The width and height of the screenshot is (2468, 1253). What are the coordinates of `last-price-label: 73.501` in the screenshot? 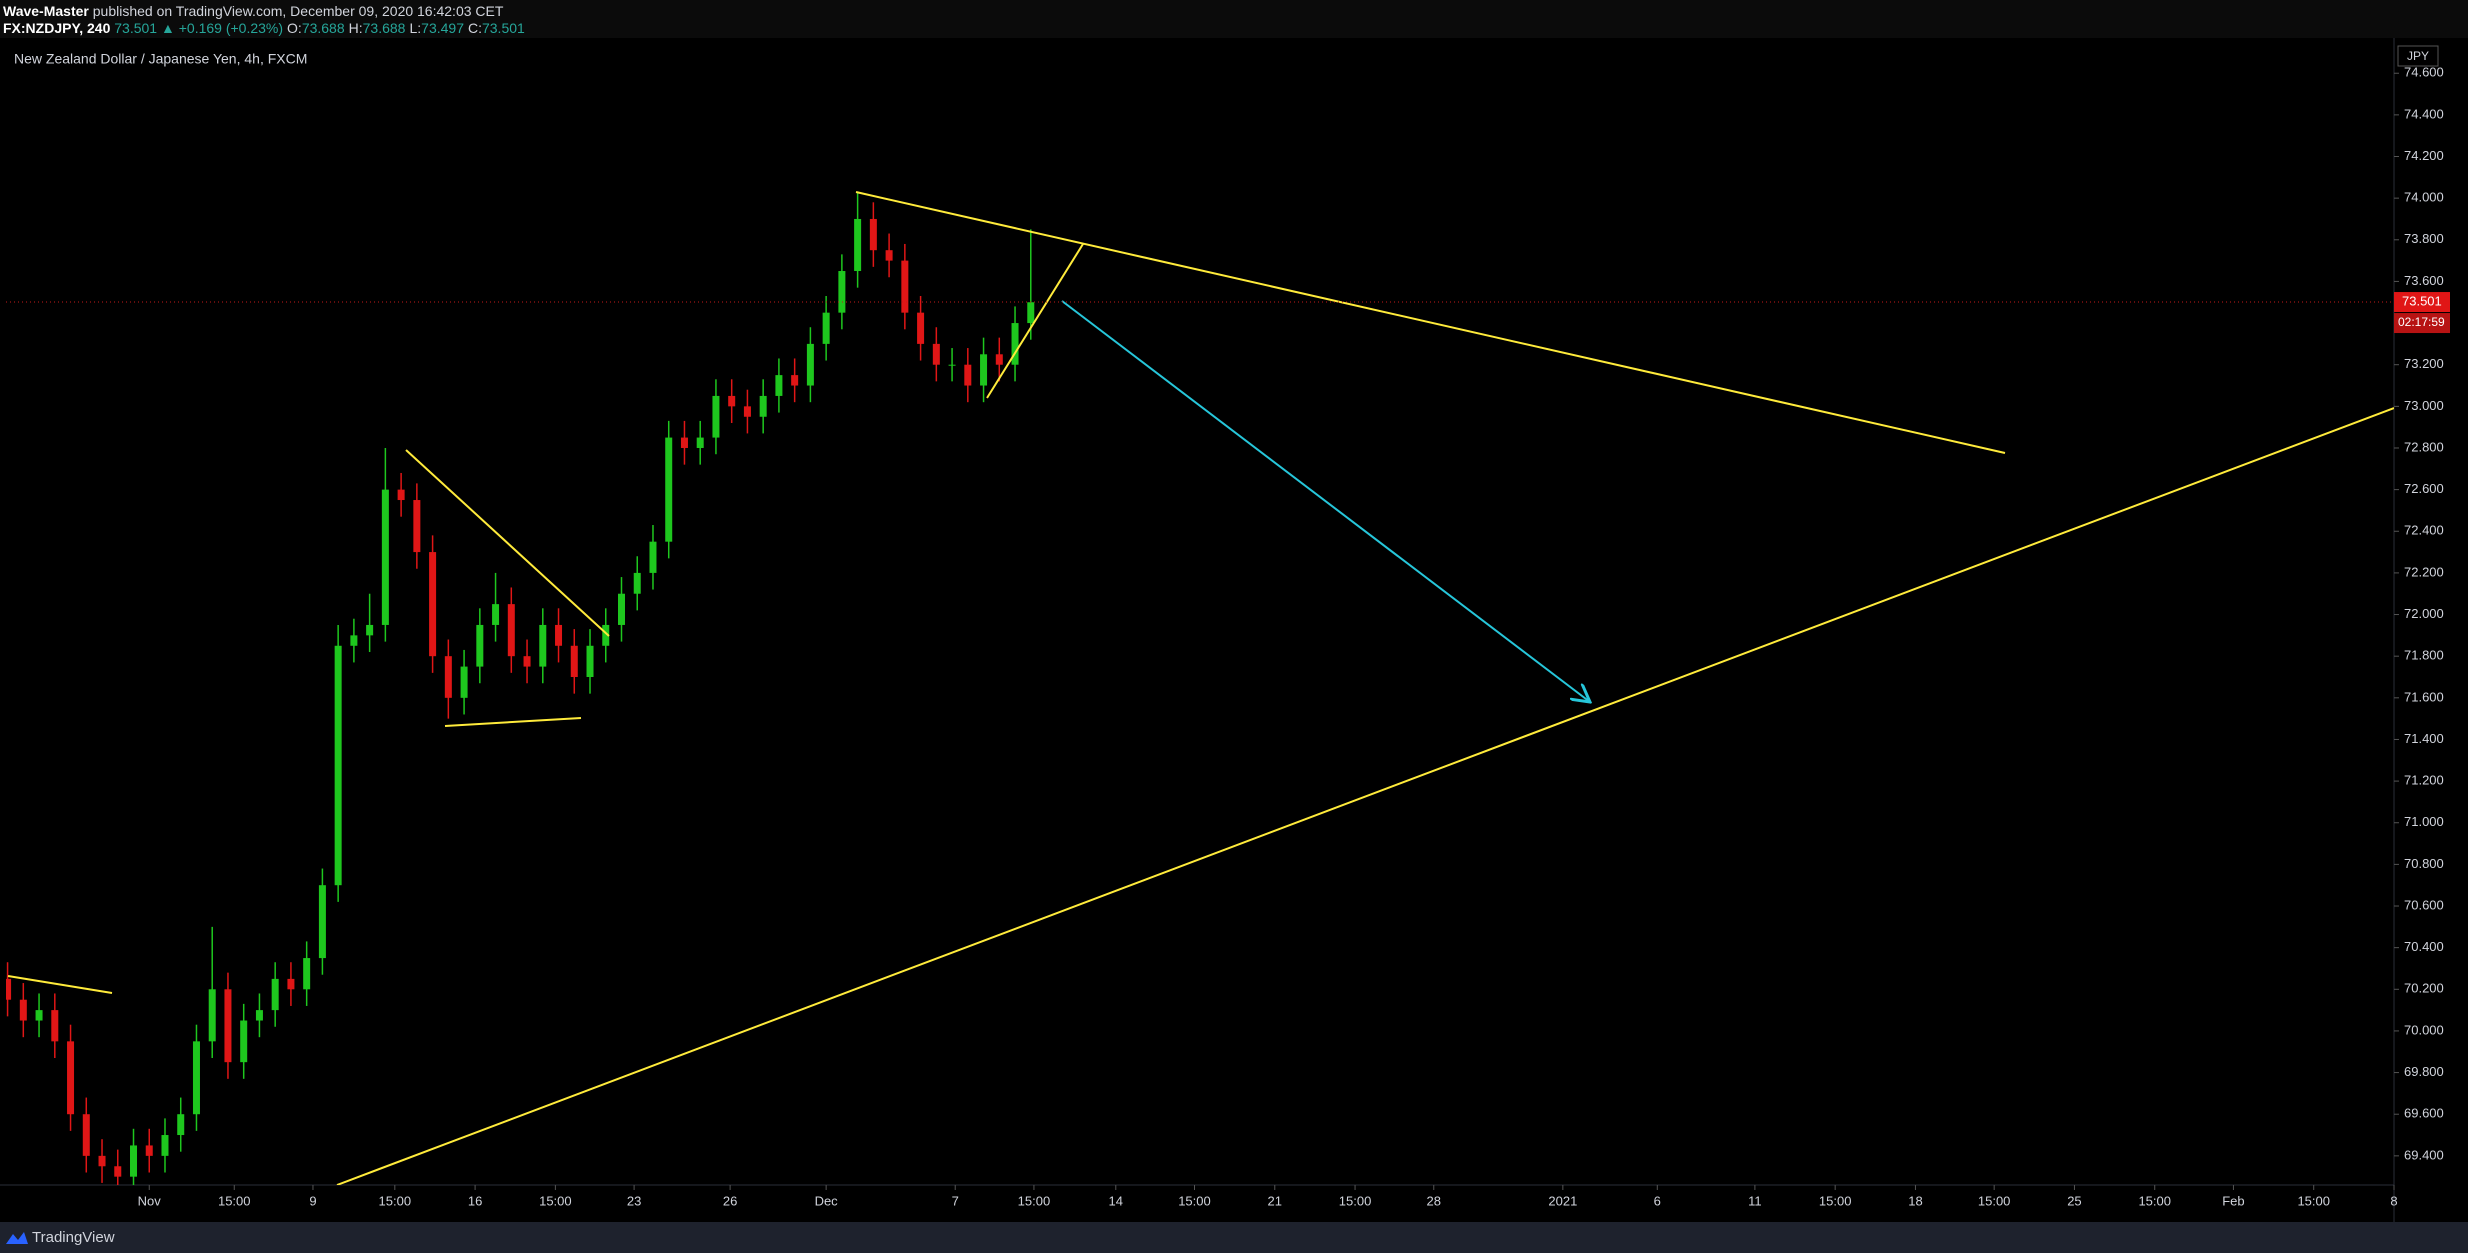 It's located at (2422, 300).